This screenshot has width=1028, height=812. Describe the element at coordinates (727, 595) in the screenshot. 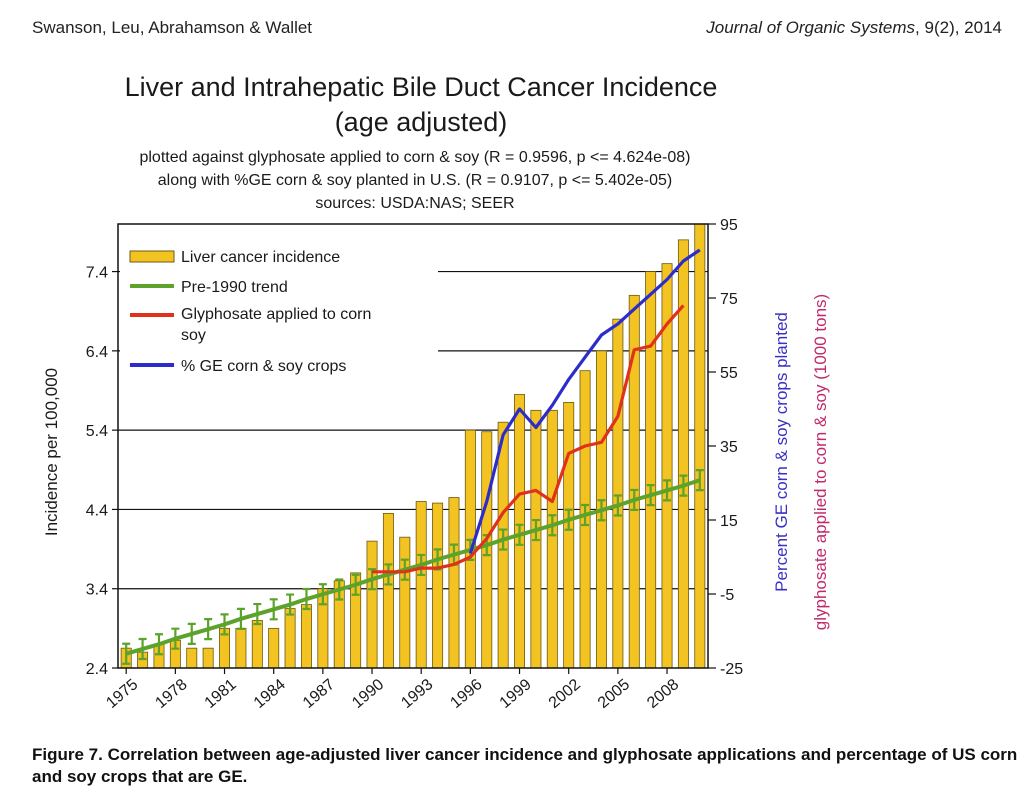

I see `right-tick-label: -5` at that location.